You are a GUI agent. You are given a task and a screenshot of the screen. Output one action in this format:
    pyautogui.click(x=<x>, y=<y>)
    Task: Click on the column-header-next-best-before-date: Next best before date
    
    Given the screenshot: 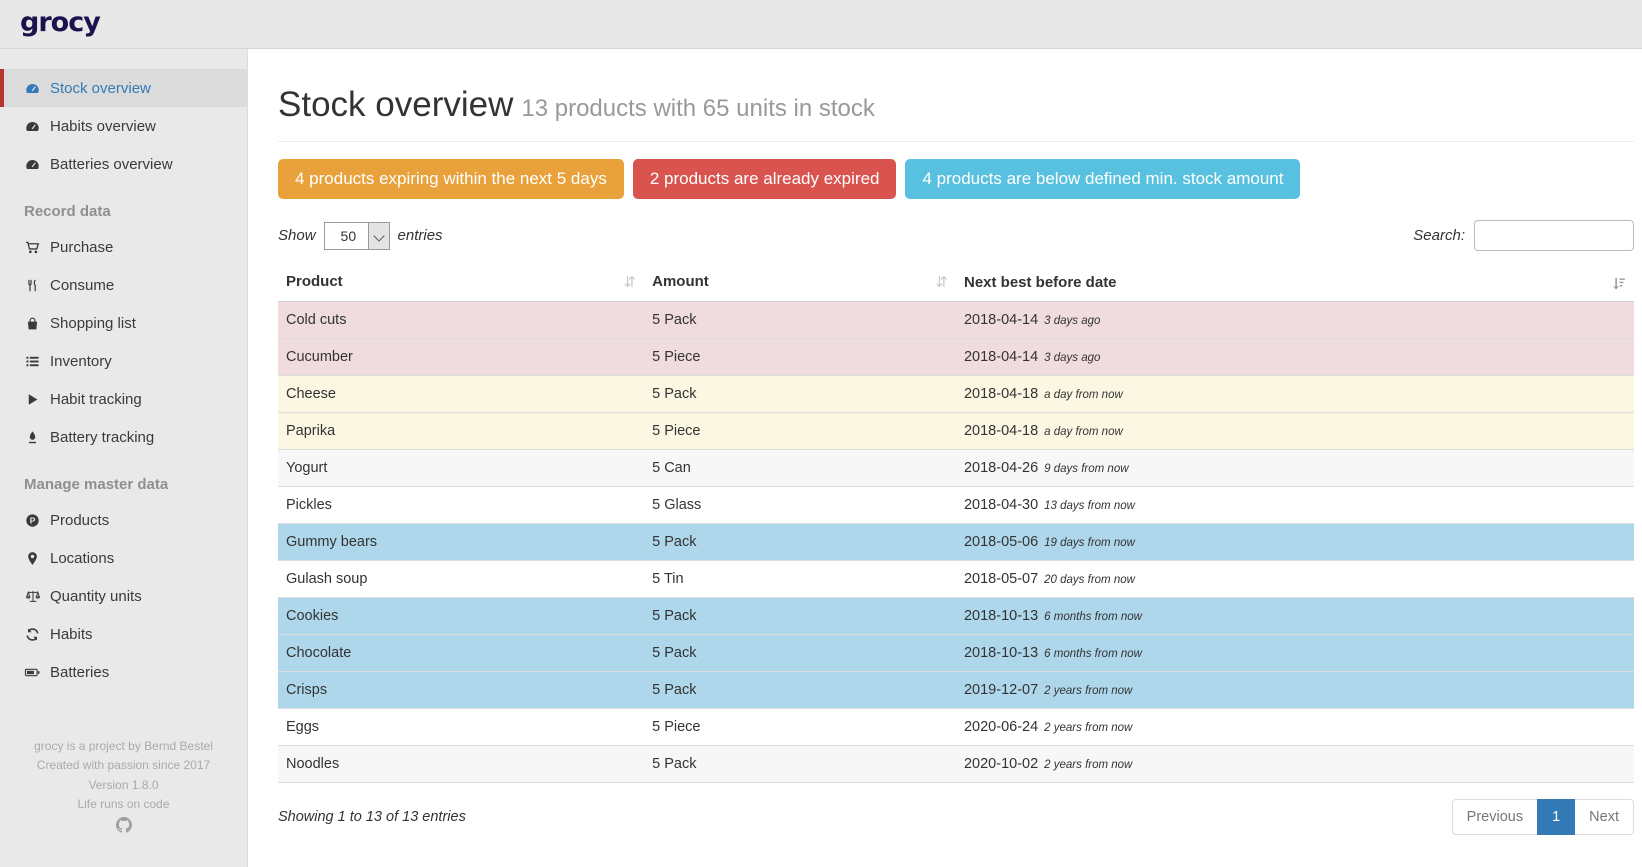 What is the action you would take?
    pyautogui.click(x=1294, y=283)
    